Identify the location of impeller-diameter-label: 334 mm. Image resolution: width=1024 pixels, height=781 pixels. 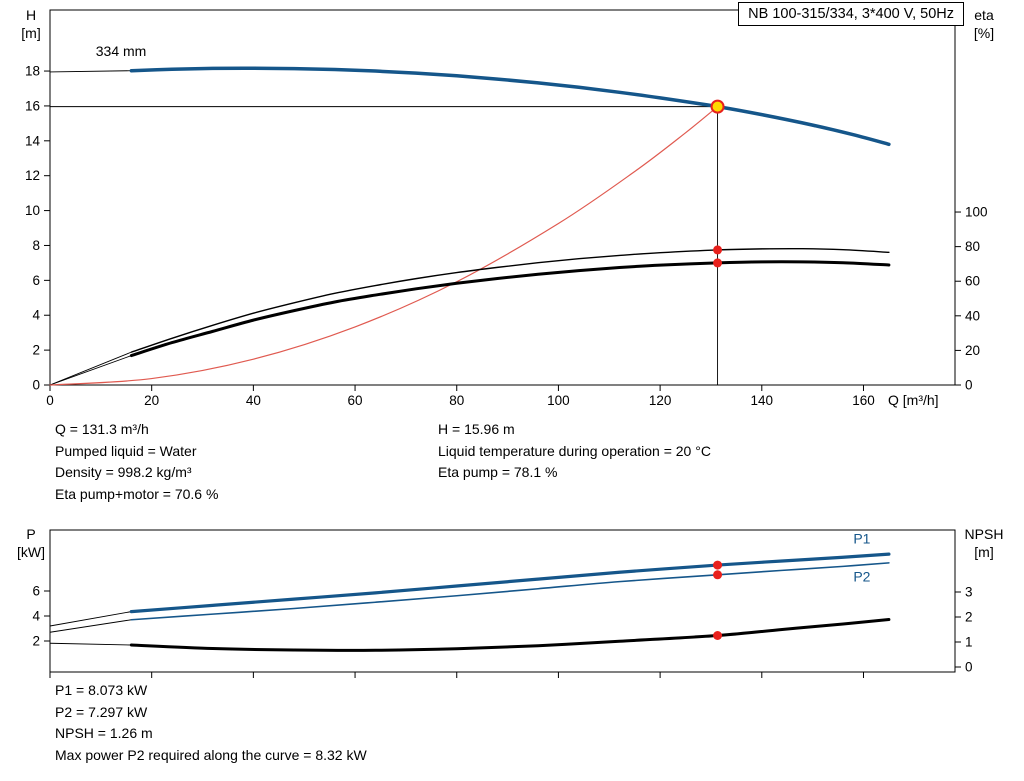
(121, 51).